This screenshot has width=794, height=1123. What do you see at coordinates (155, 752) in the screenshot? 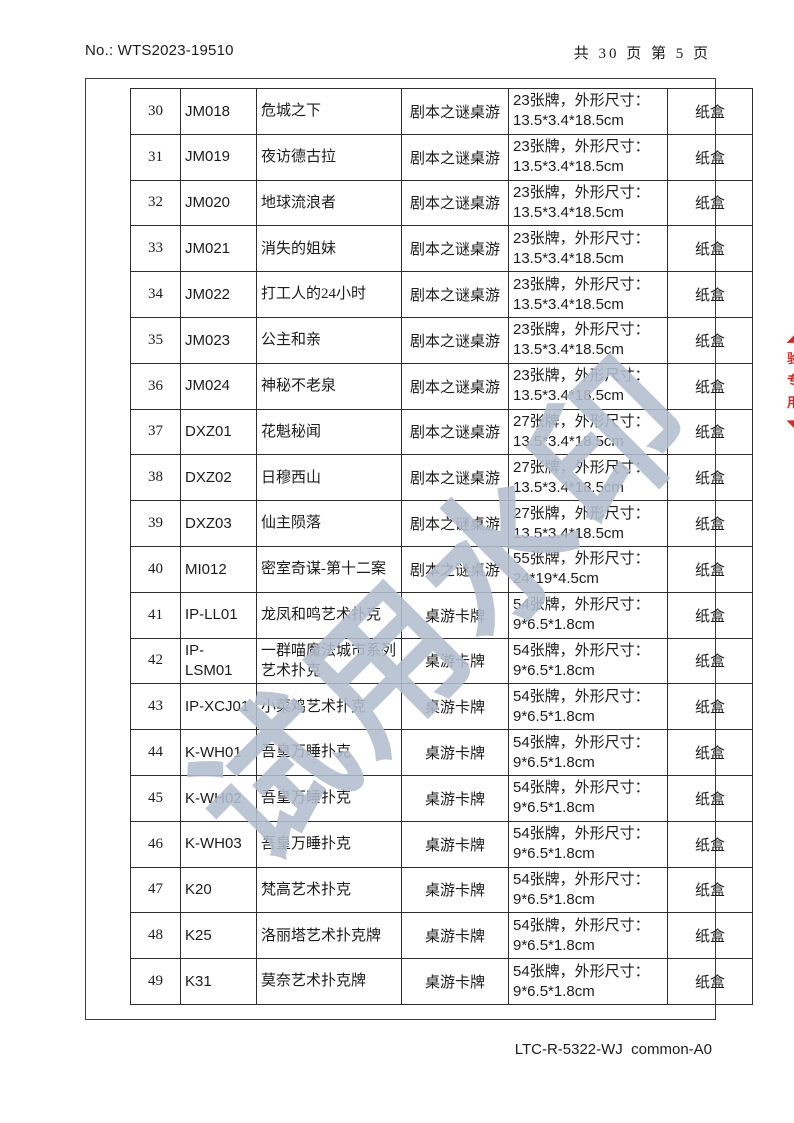
I see `cell-row-number: 44` at bounding box center [155, 752].